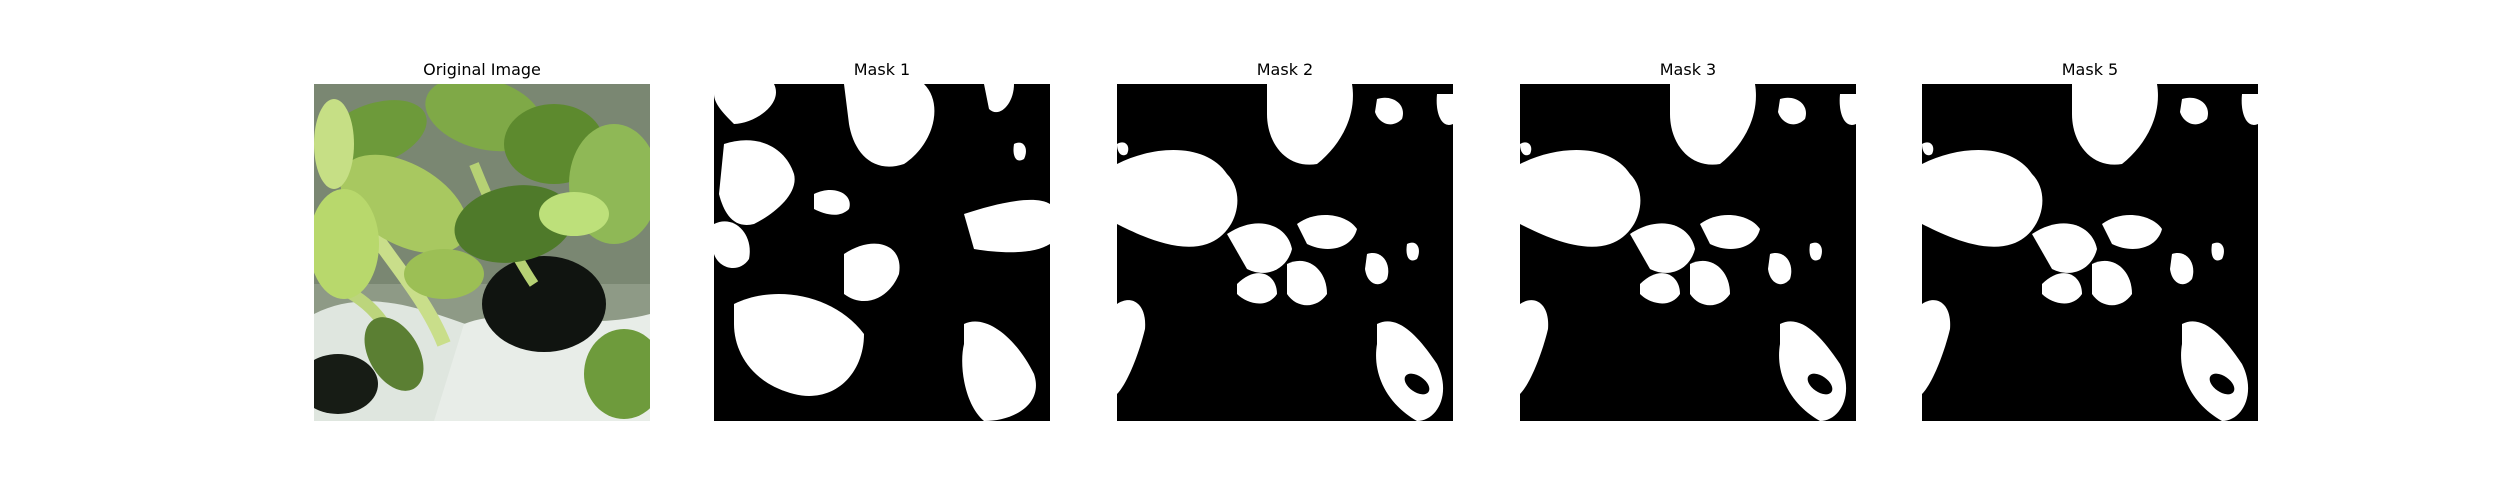 This screenshot has width=2500, height=500. I want to click on mask-1-image, so click(882, 252).